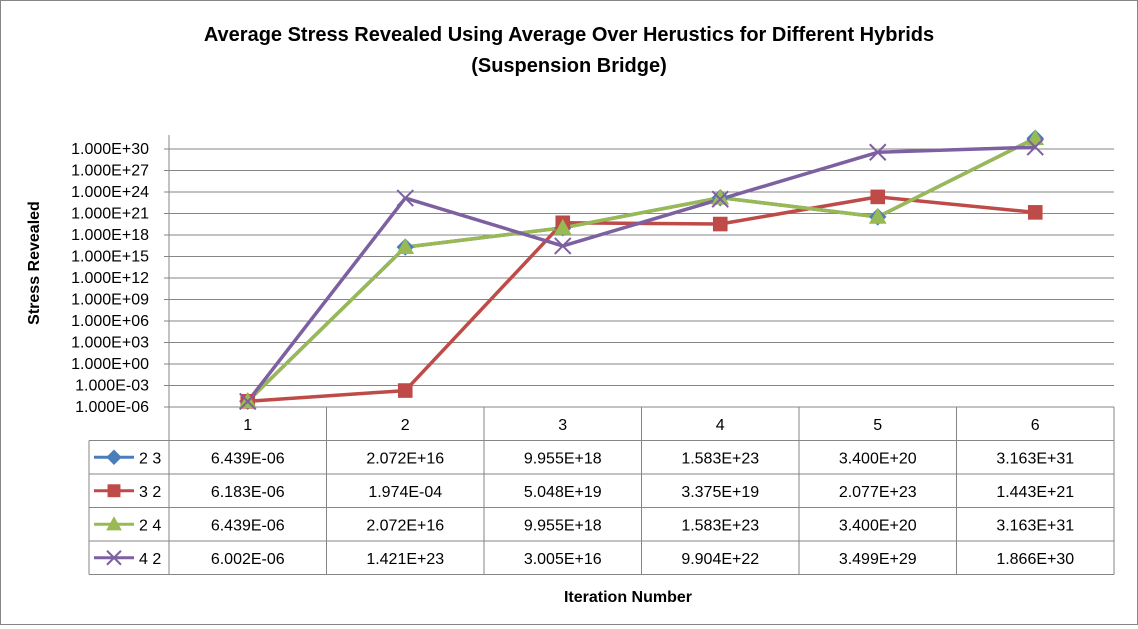 Image resolution: width=1138 pixels, height=629 pixels. Describe the element at coordinates (34, 263) in the screenshot. I see `y-axis-title: Stress Revealed` at that location.